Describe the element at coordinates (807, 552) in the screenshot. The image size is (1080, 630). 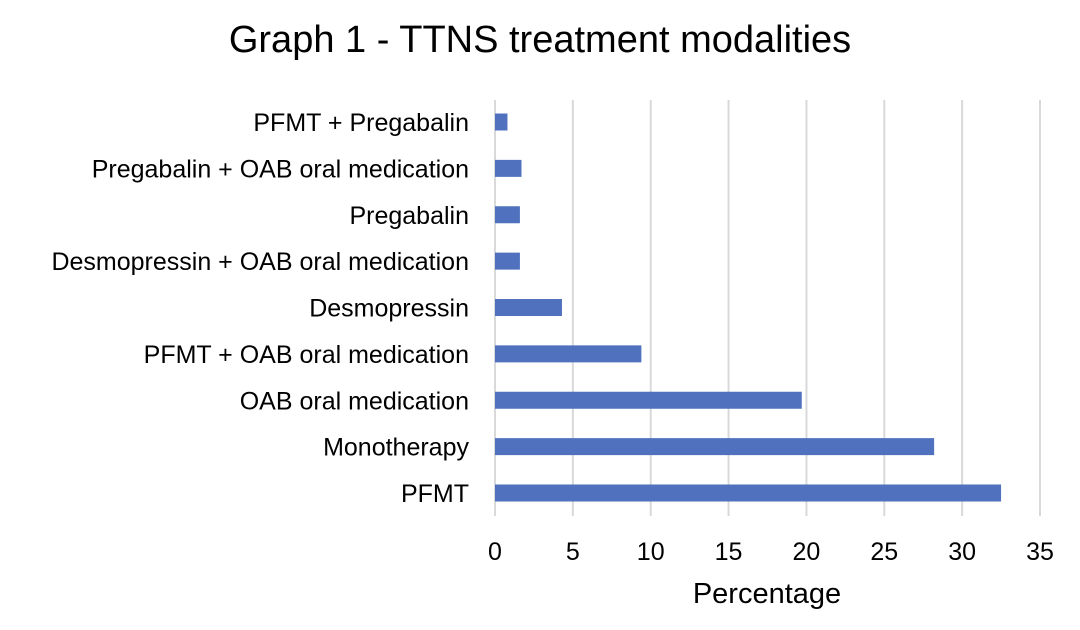
I see `x-tick-label-20: 20` at that location.